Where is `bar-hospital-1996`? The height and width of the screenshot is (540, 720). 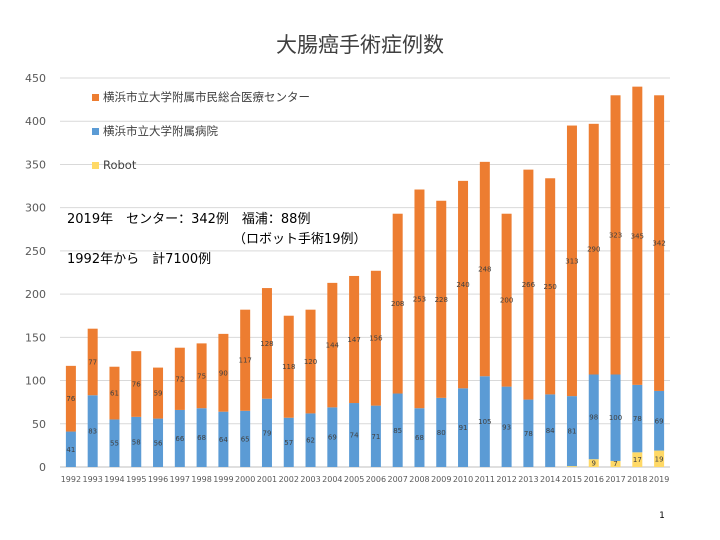
bar-hospital-1996 is located at coordinates (158, 442).